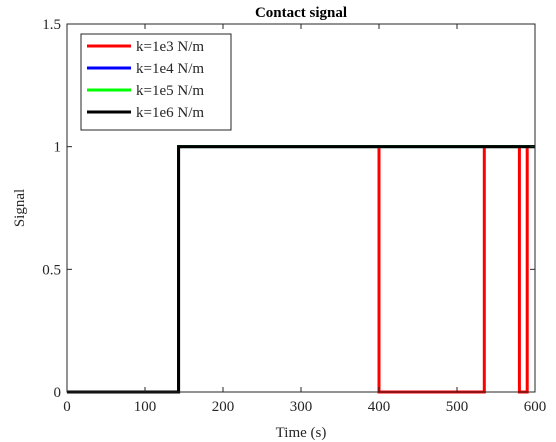 This screenshot has height=442, width=556. Describe the element at coordinates (170, 69) in the screenshot. I see `legend-label-2: k=1e4 N/m` at that location.